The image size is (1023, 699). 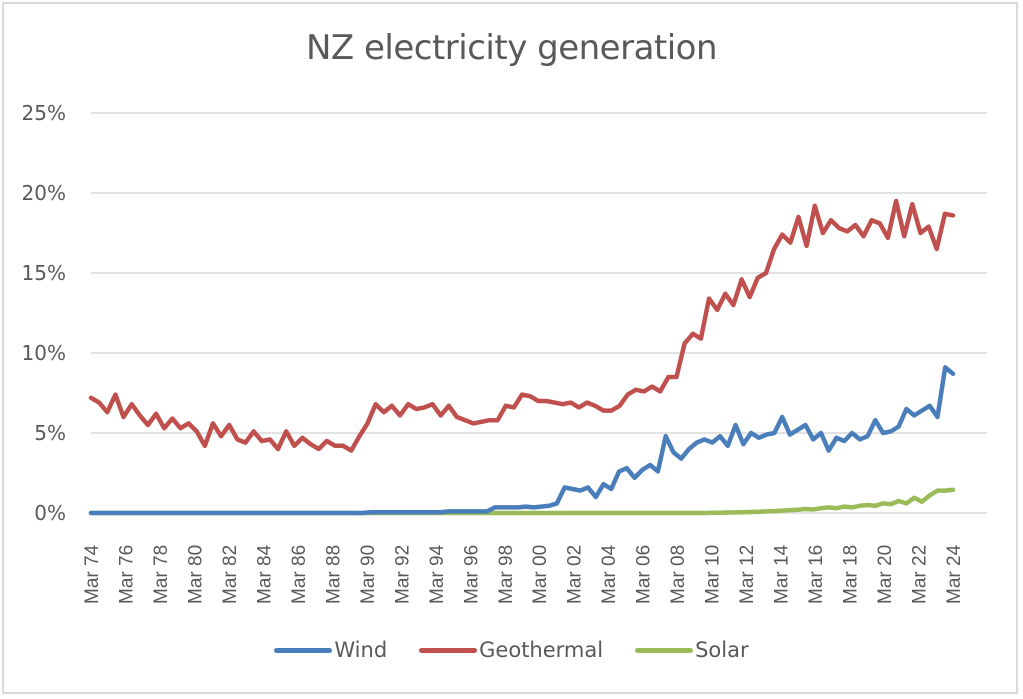 What do you see at coordinates (644, 574) in the screenshot?
I see `x-tick-label: Mar 06` at bounding box center [644, 574].